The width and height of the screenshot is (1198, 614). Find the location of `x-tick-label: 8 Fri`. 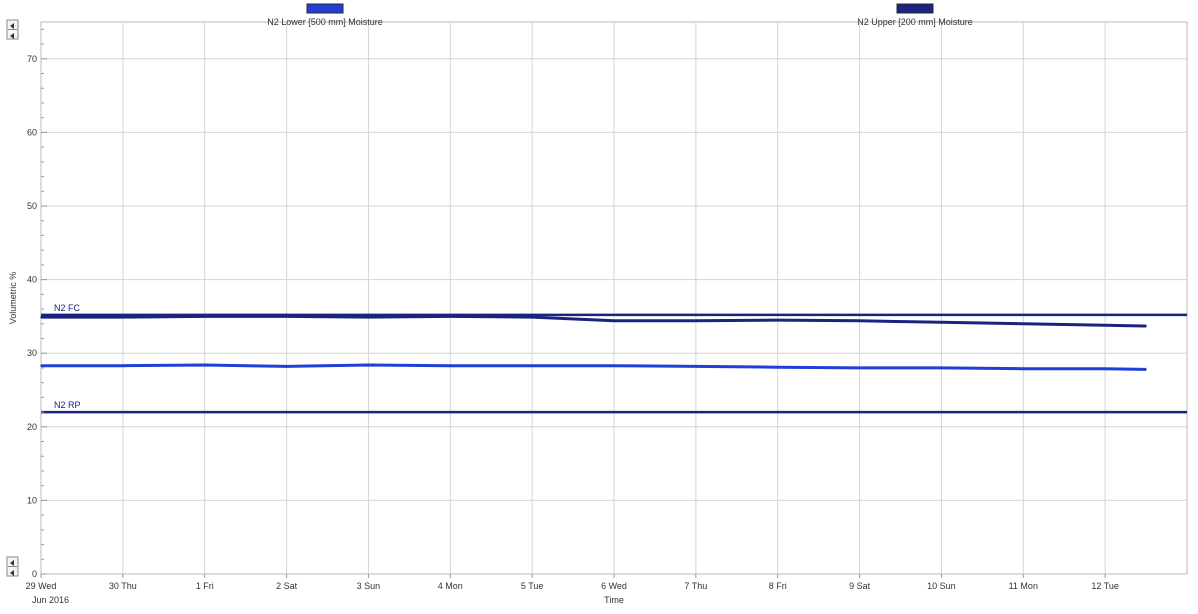

x-tick-label: 8 Fri is located at coordinates (778, 586).